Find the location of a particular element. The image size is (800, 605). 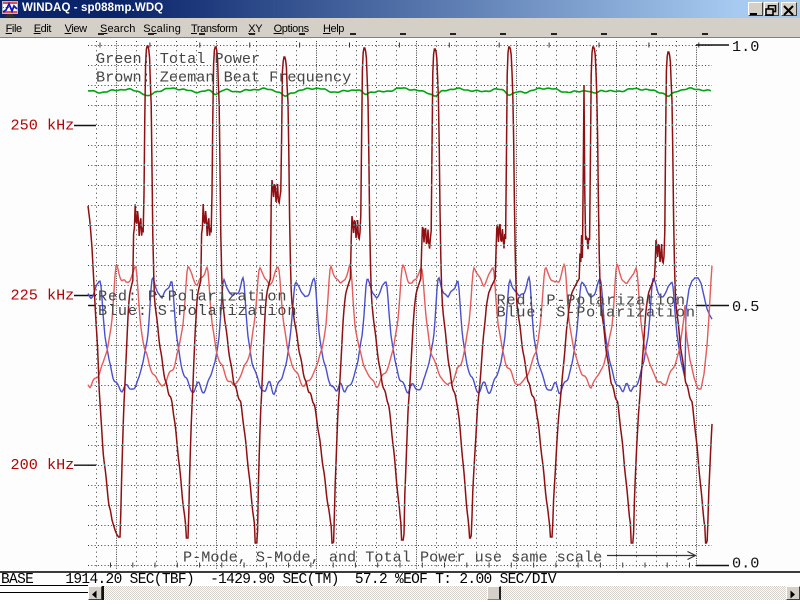

svg-text: Brown: Zeeman Beat Frequency is located at coordinates (223, 78).